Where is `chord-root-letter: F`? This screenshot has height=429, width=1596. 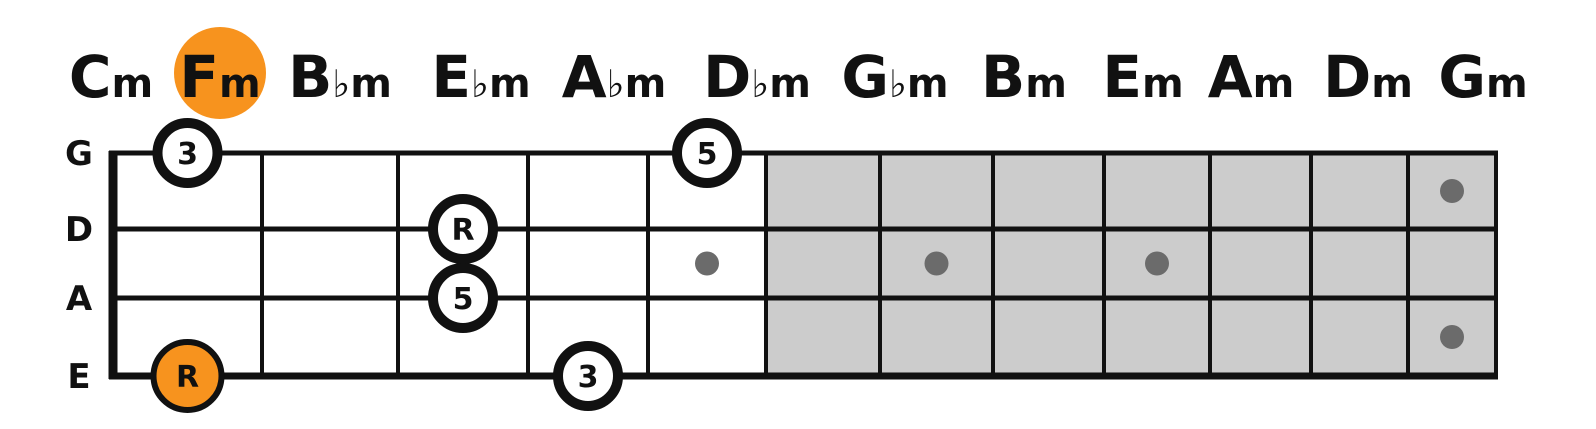 chord-root-letter: F is located at coordinates (199, 77).